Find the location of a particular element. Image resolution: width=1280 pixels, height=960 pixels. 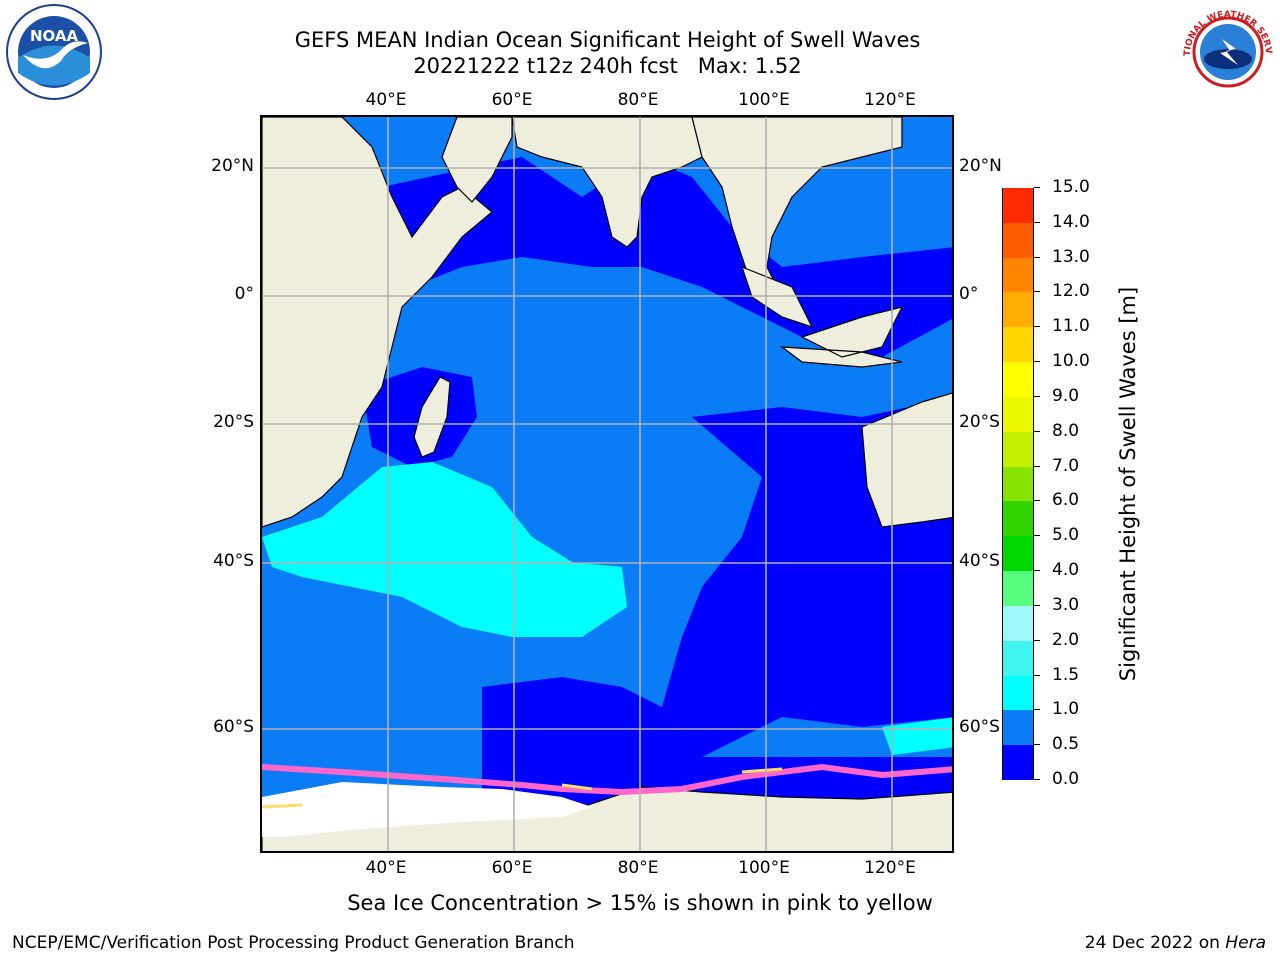

lon-tick-top-100e: 100°E is located at coordinates (764, 100).